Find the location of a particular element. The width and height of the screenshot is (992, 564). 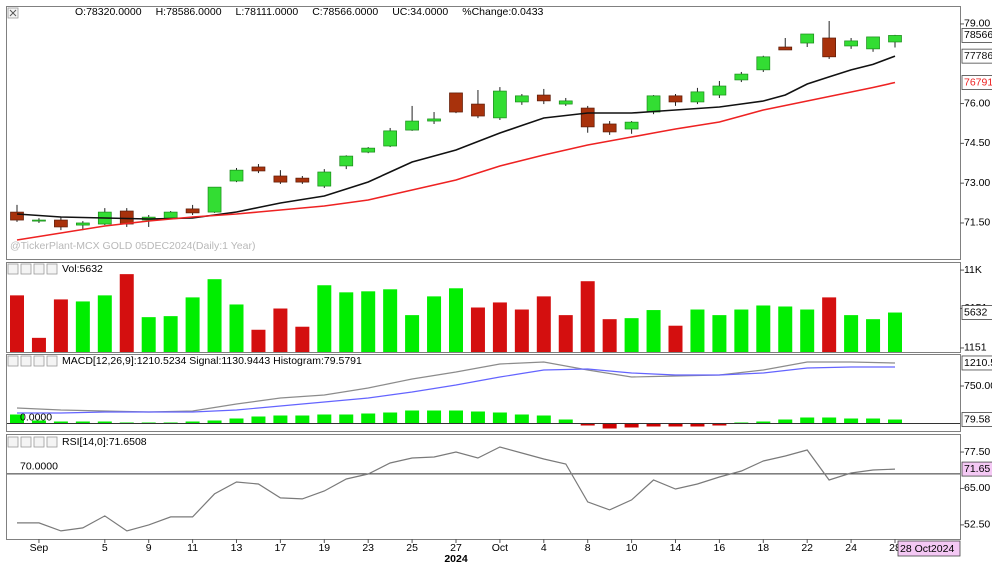

x-tick-label: 19 is located at coordinates (324, 548).